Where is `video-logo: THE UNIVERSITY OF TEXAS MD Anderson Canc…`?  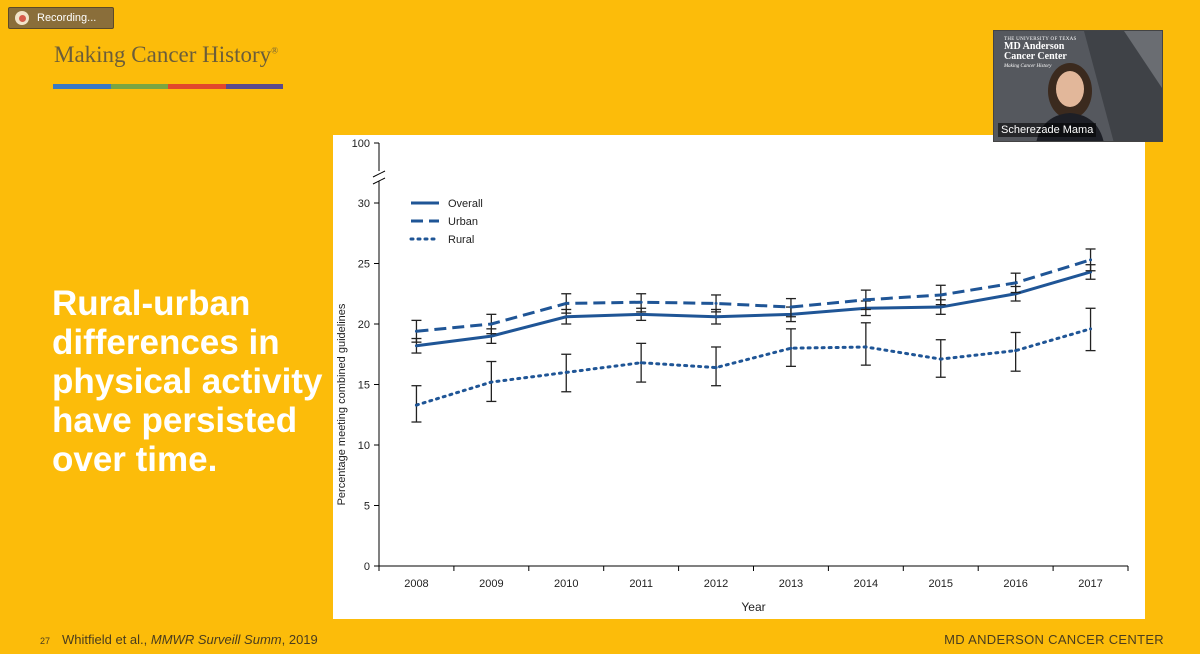
video-logo: THE UNIVERSITY OF TEXAS MD Anderson Canc… is located at coordinates (1040, 53).